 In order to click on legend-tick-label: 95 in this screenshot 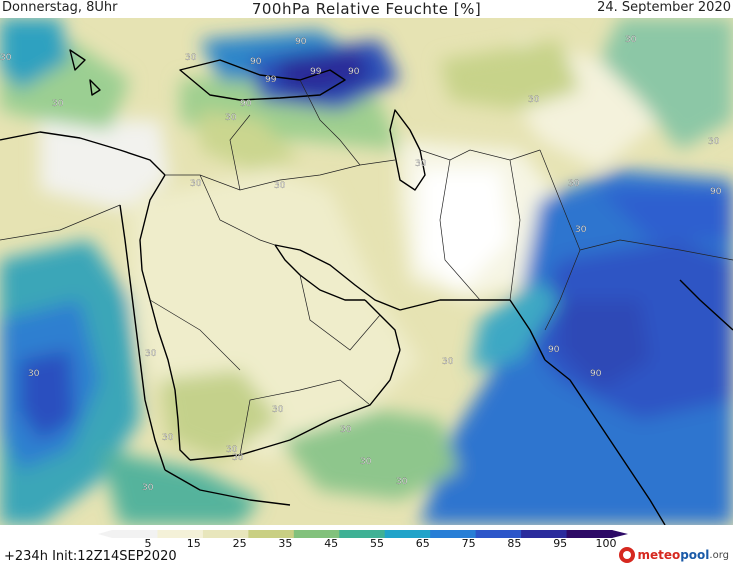, I will do `click(560, 543)`.